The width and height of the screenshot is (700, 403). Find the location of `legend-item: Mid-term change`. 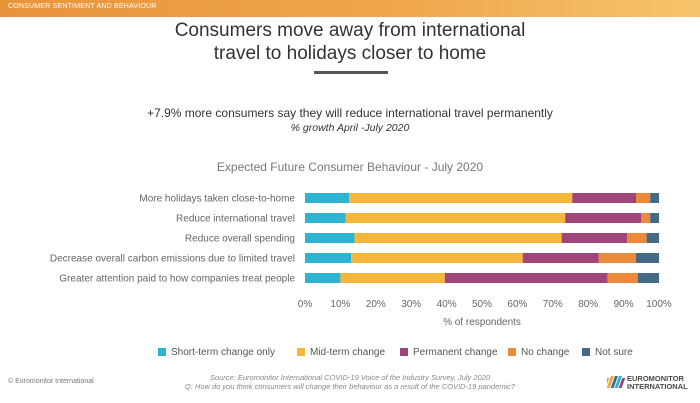

legend-item: Mid-term change is located at coordinates (341, 352).